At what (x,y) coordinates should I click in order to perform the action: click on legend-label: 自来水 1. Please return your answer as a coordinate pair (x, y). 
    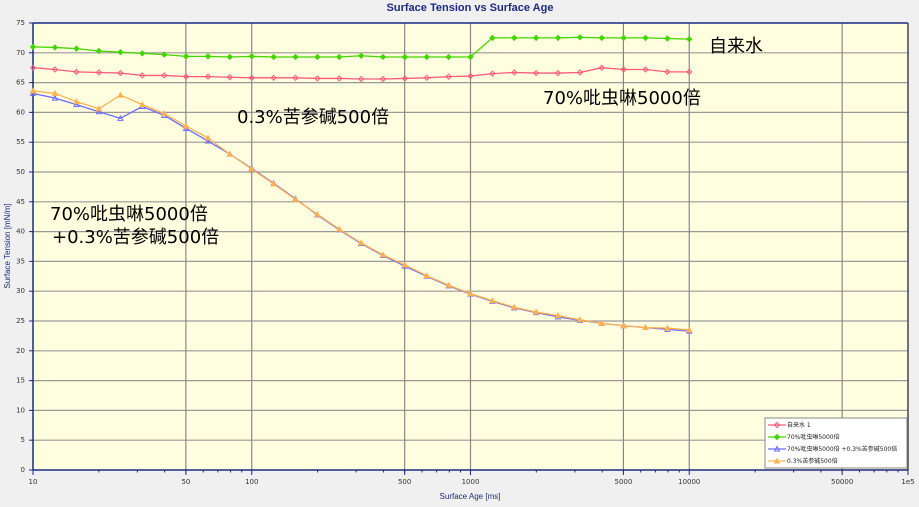
    Looking at the image, I should click on (799, 425).